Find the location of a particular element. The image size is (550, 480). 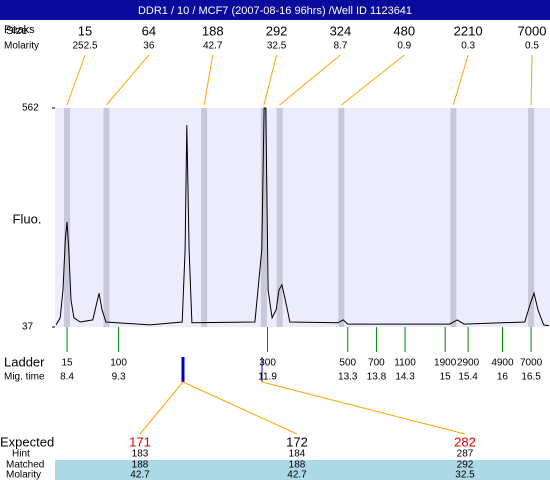

y-tick-label: 37 is located at coordinates (28, 327).